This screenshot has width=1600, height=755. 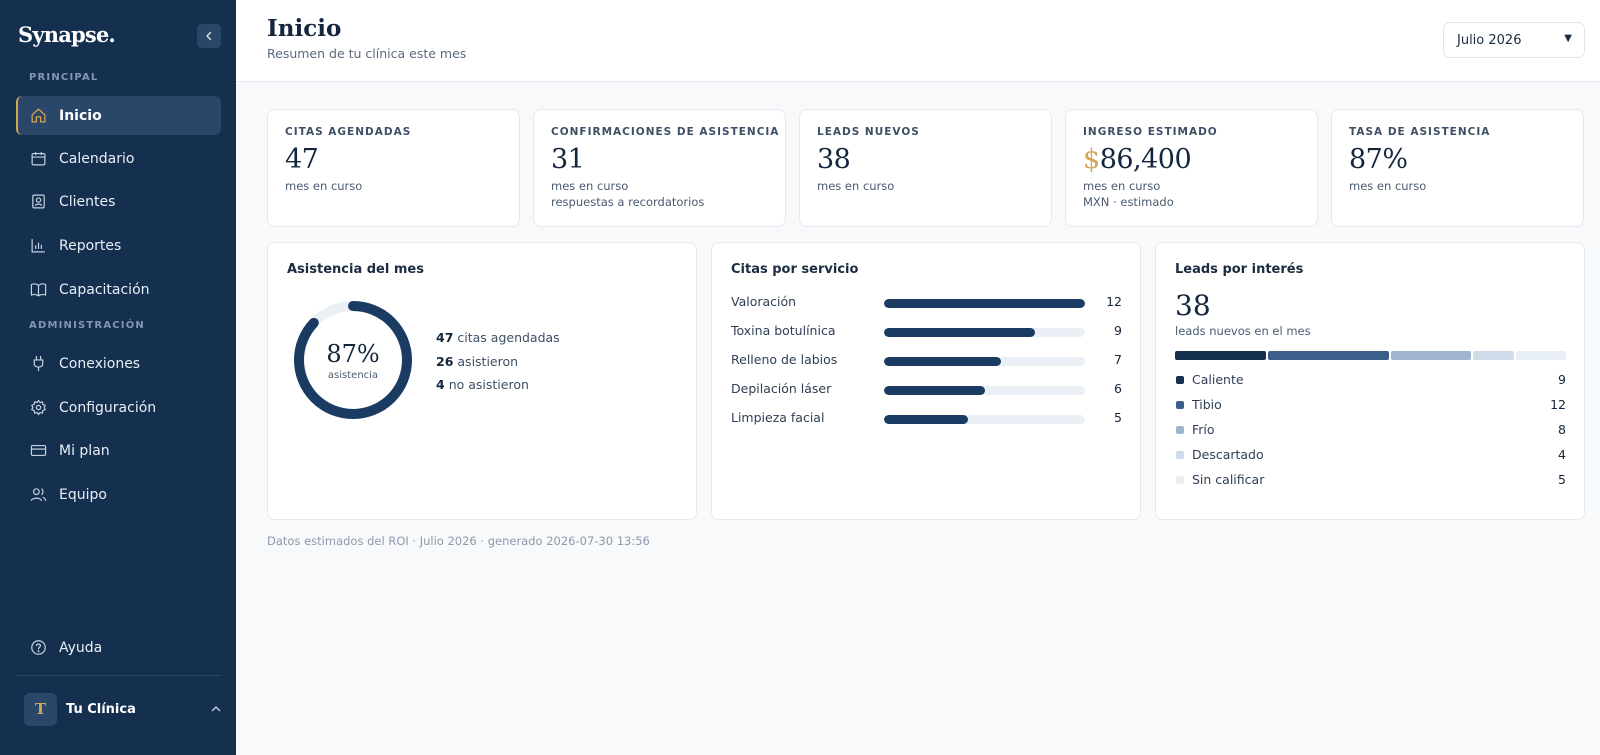 I want to click on help-icon, so click(x=38, y=648).